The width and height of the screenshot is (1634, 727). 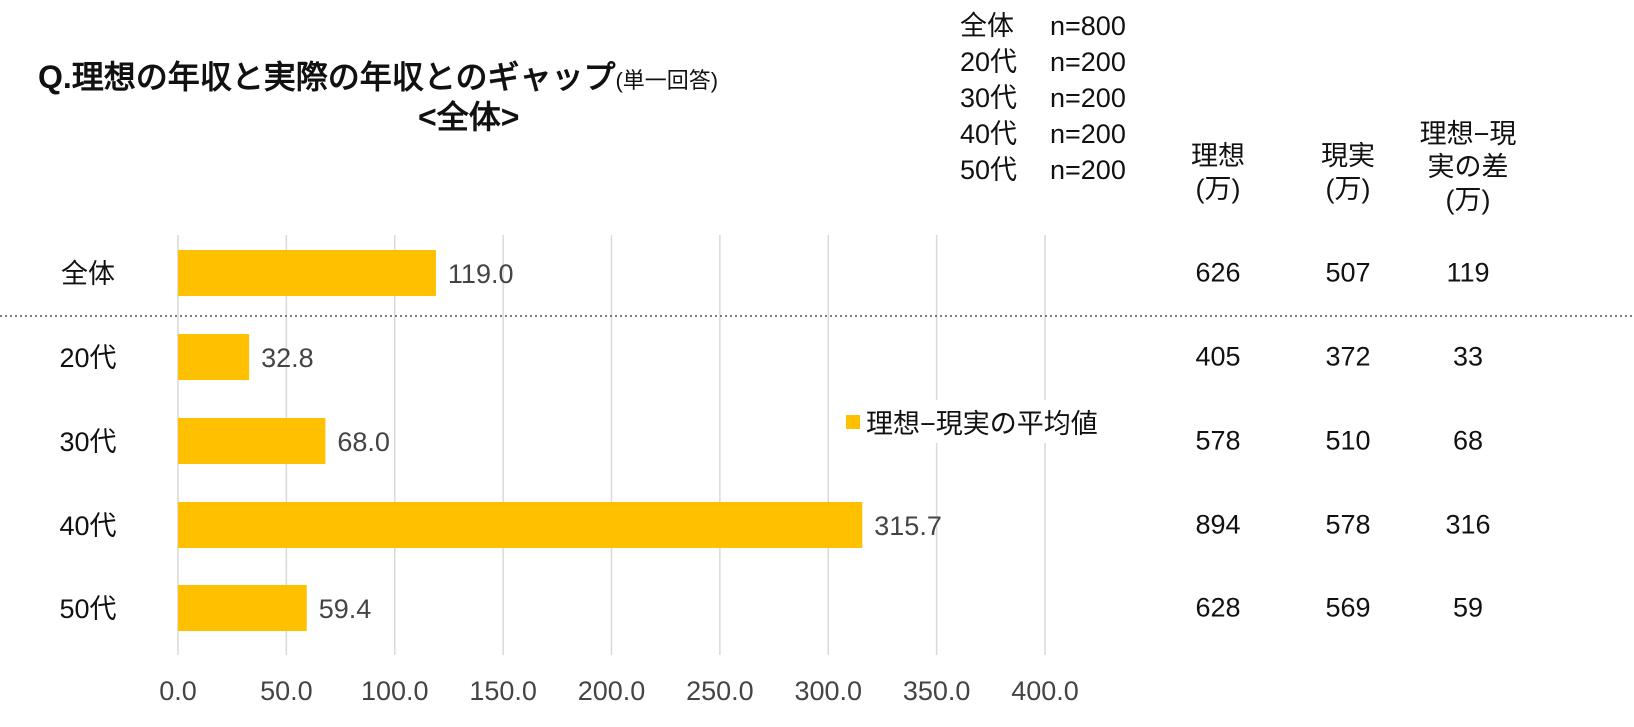 I want to click on sample-size-text: 全体, so click(x=987, y=26).